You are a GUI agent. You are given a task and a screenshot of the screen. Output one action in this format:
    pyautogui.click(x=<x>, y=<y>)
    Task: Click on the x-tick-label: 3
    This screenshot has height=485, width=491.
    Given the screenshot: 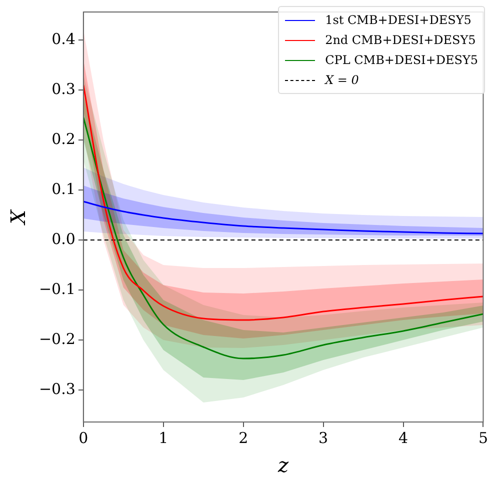 What is the action you would take?
    pyautogui.click(x=323, y=437)
    